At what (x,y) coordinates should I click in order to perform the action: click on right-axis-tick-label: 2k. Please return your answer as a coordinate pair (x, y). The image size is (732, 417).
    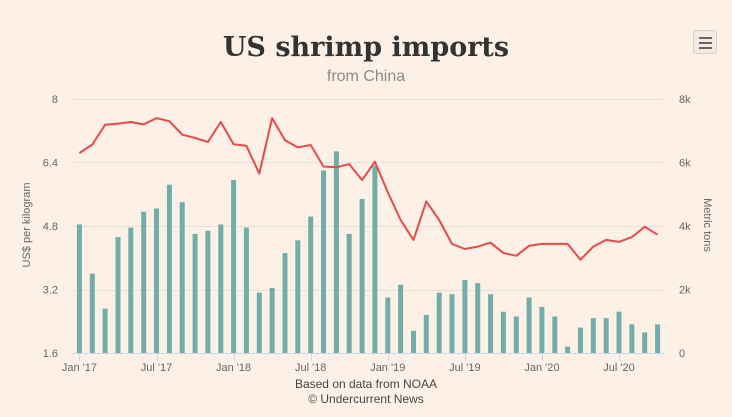
    Looking at the image, I should click on (685, 291).